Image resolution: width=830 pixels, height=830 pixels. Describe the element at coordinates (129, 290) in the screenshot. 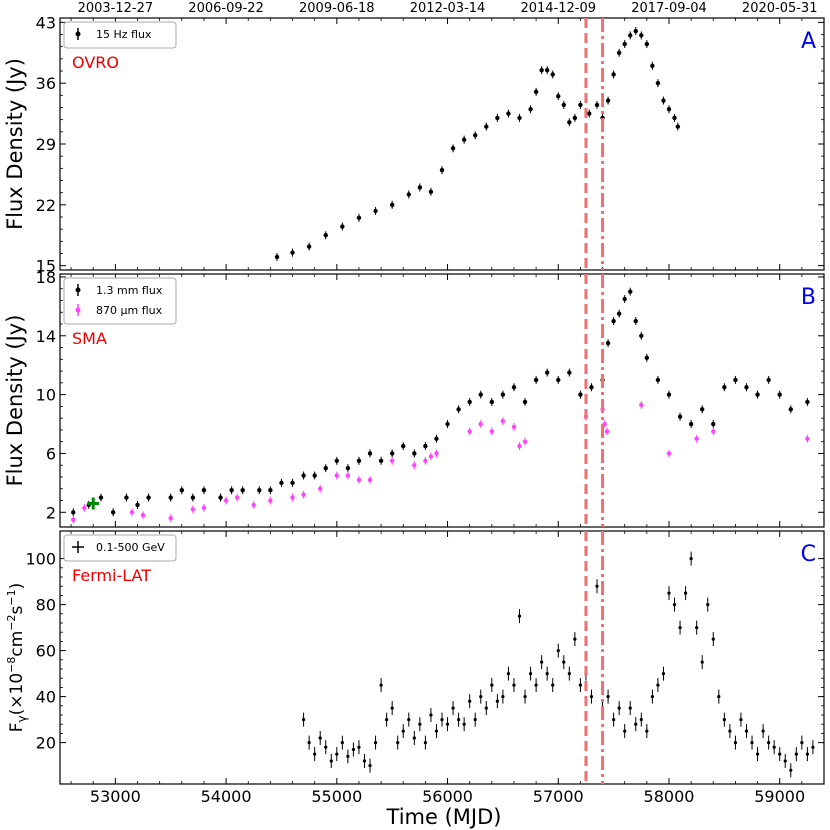

I see `legend-entry: 1.3 mm flux` at that location.